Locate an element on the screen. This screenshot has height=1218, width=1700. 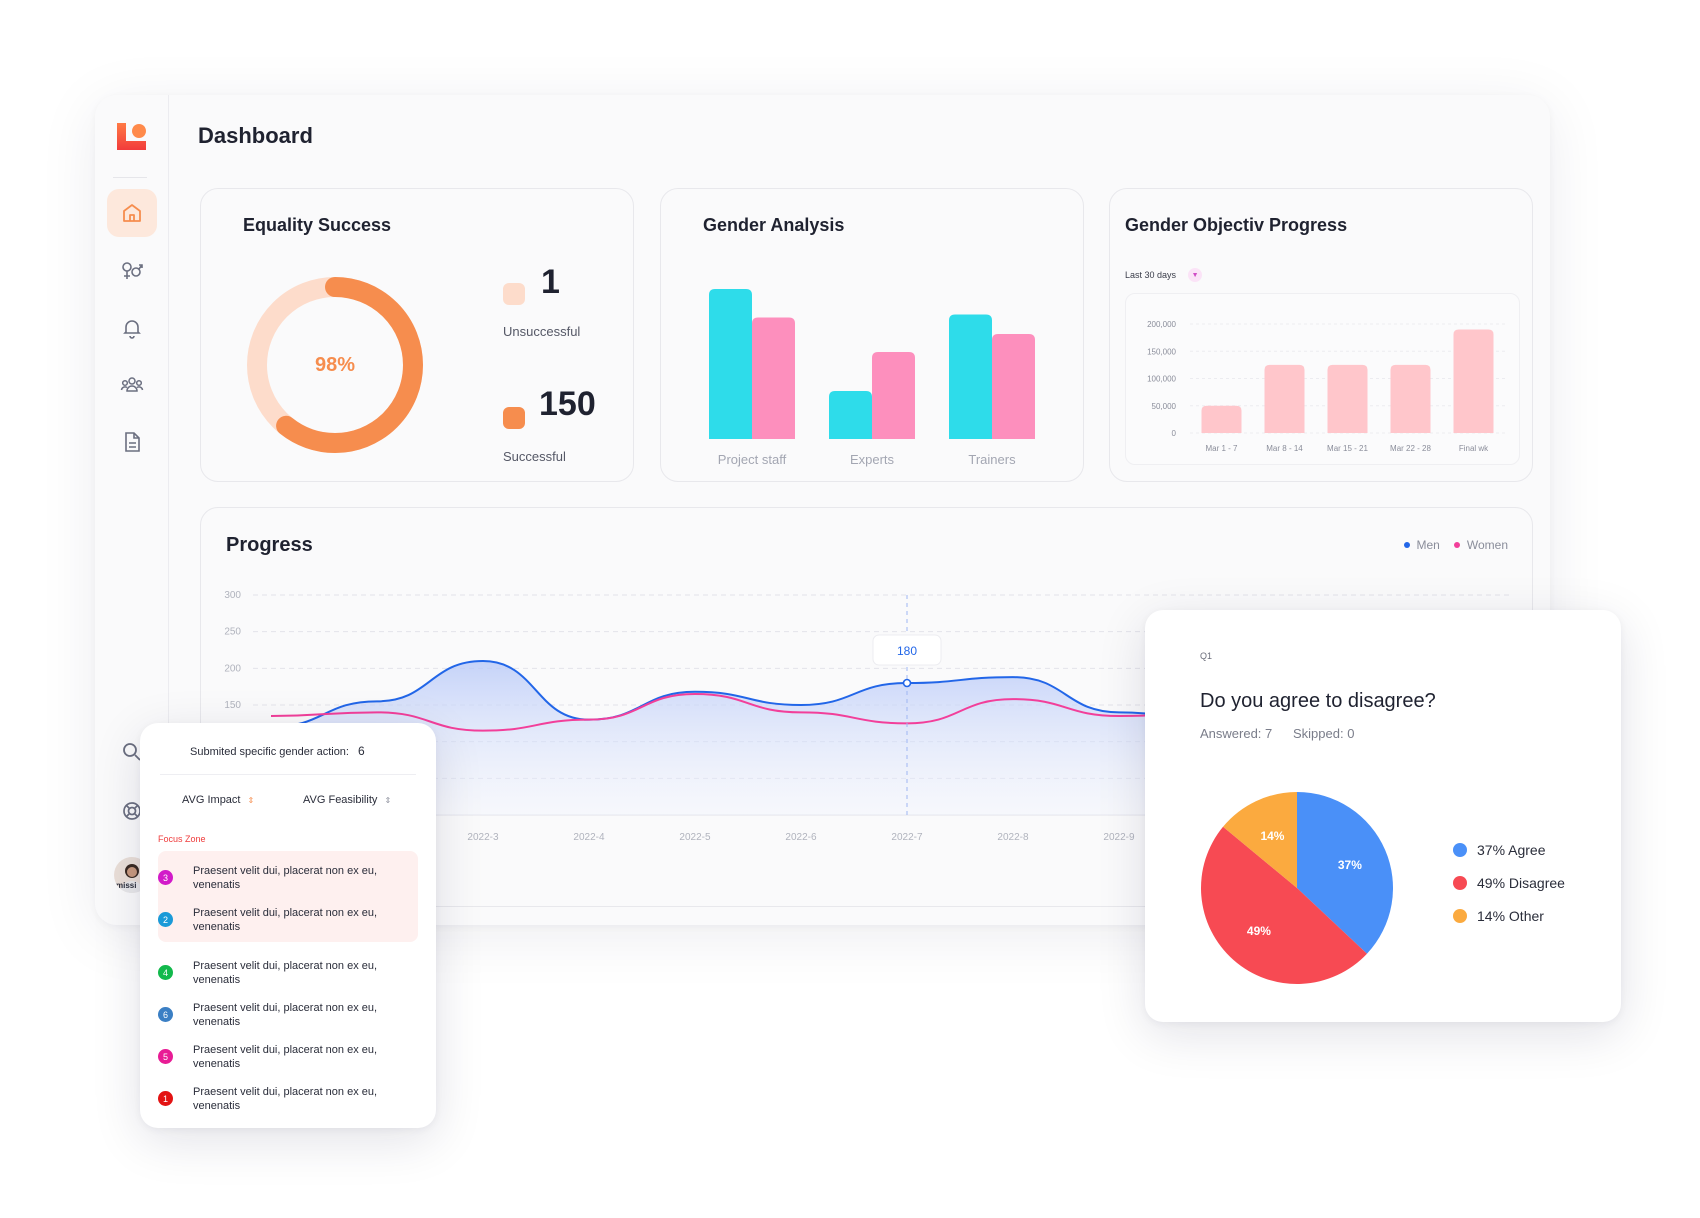
sidebar-item-home is located at coordinates (132, 213).